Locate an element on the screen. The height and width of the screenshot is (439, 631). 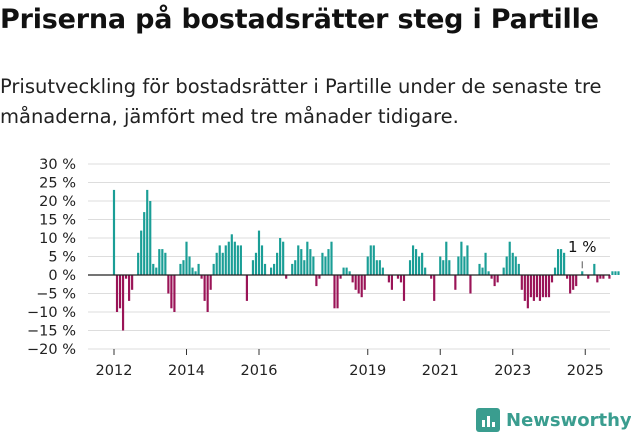
y-tick-label: 10 % is located at coordinates (57, 239).